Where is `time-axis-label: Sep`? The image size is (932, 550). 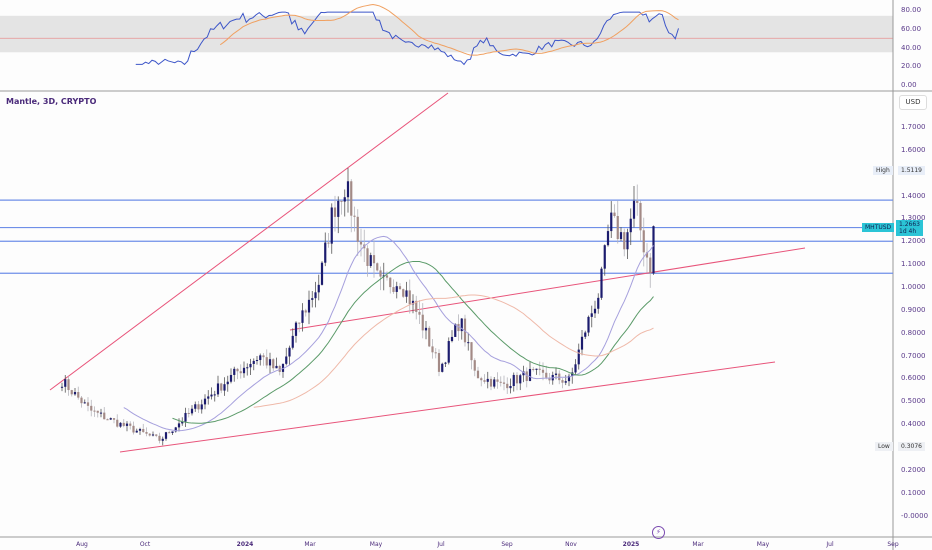
time-axis-label: Sep is located at coordinates (893, 544).